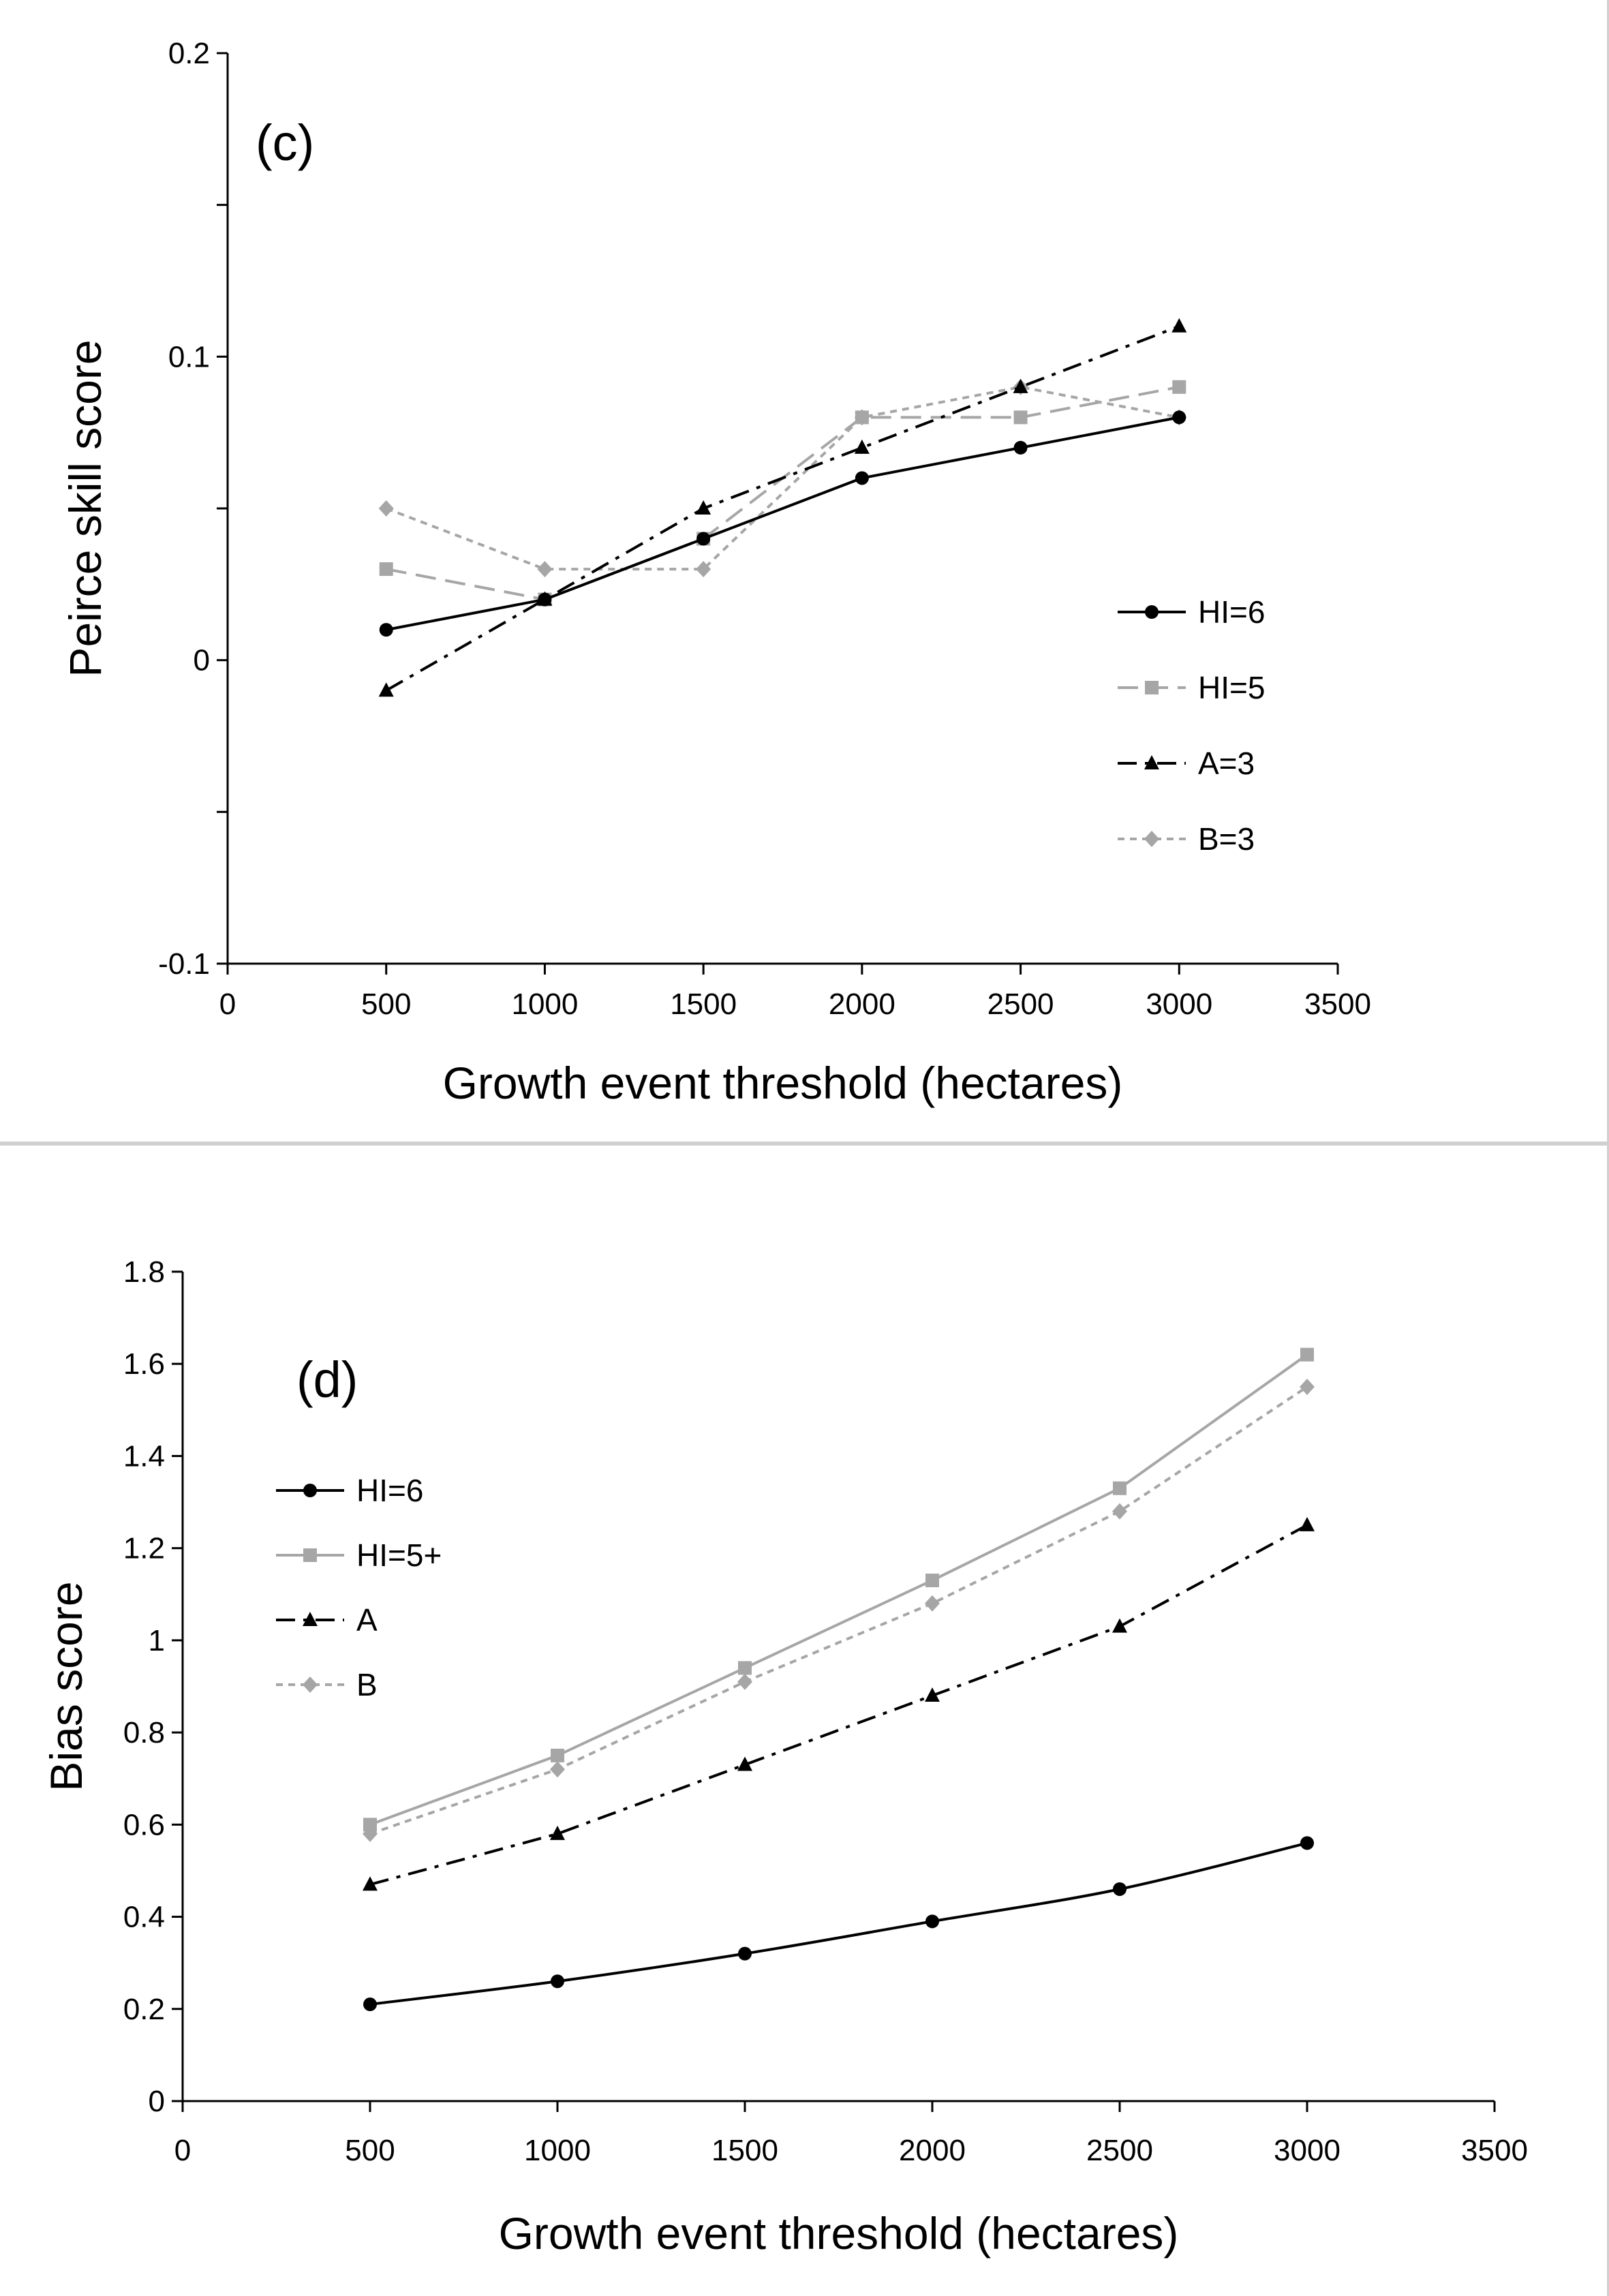  I want to click on series-A, so click(839, 1704).